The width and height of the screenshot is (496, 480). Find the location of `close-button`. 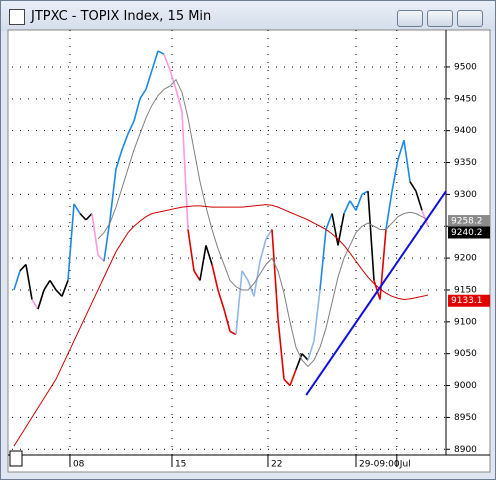

close-button is located at coordinates (470, 18).